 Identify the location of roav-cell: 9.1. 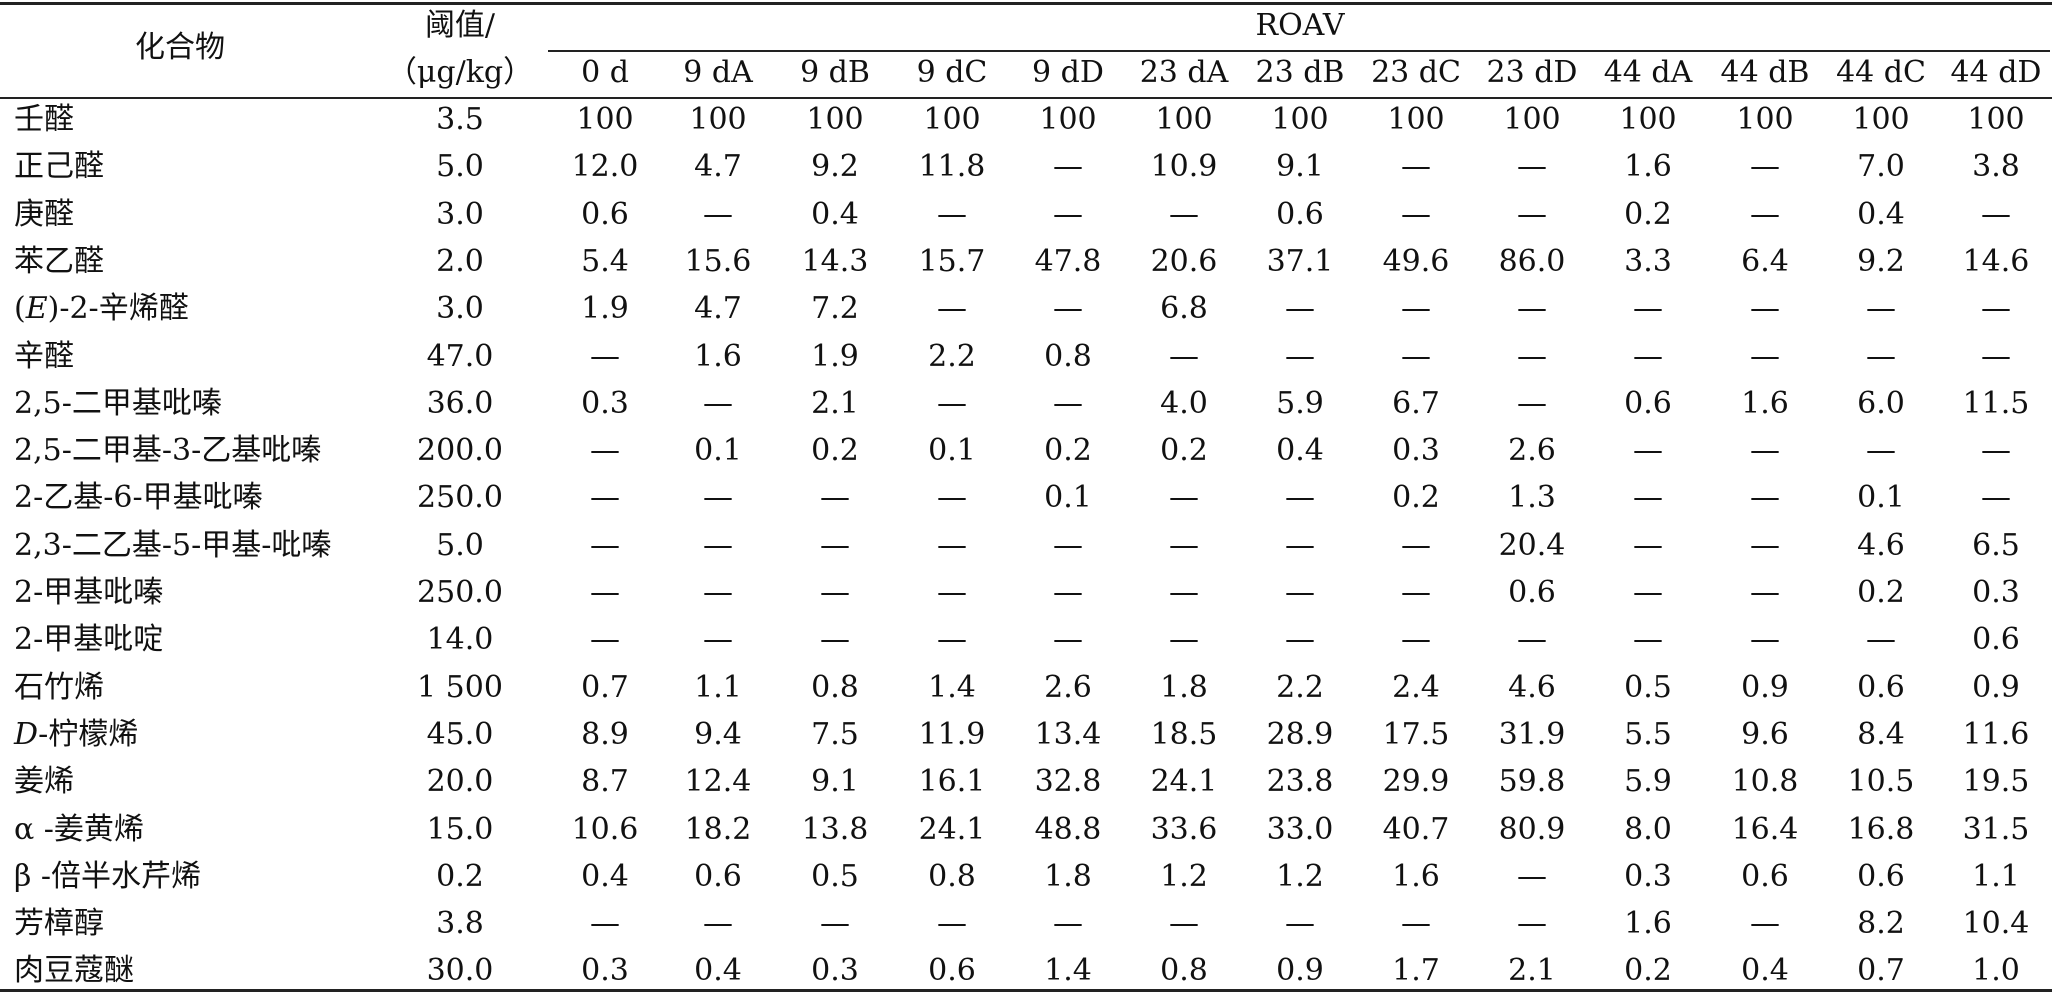
(835, 782).